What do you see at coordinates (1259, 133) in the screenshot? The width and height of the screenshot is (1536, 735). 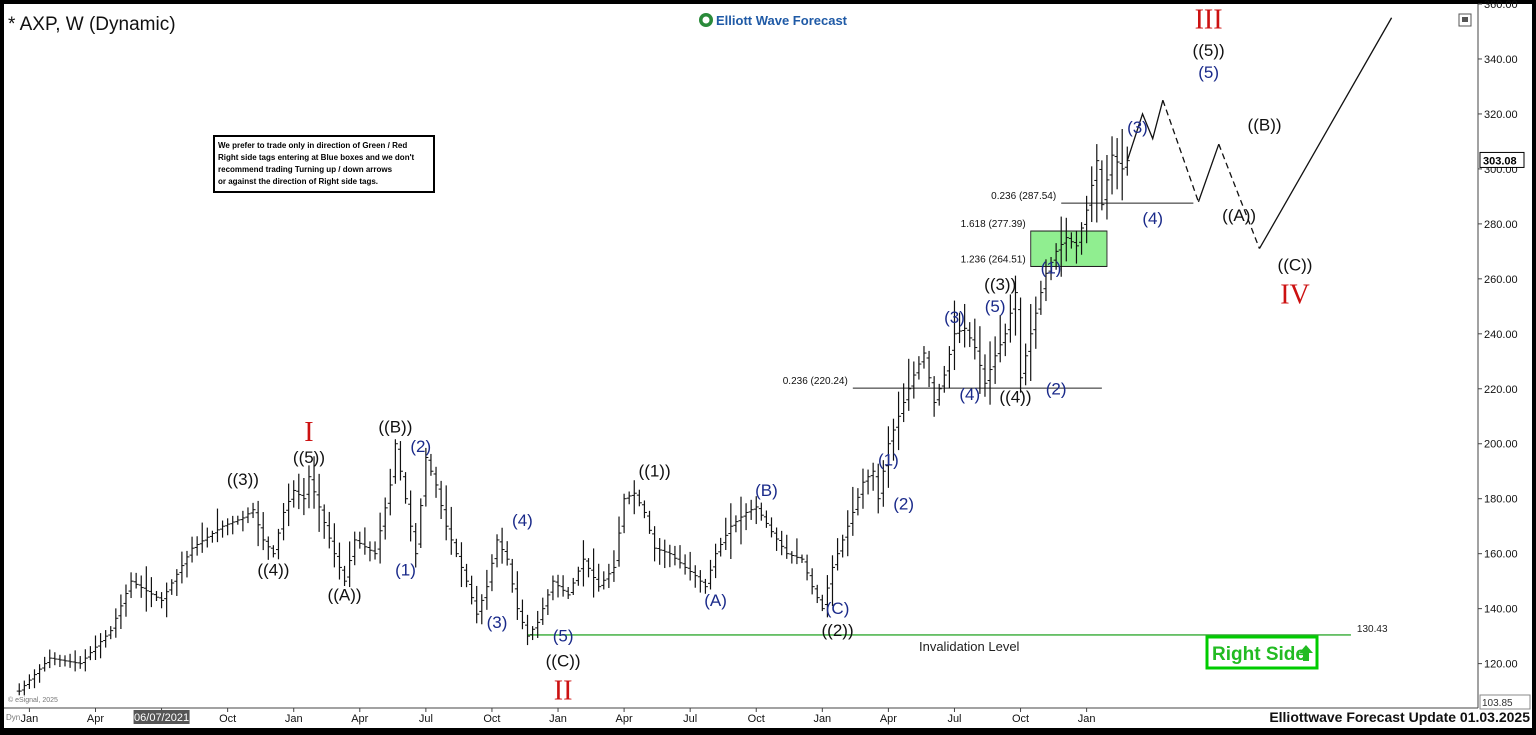 I see `projection-paths` at bounding box center [1259, 133].